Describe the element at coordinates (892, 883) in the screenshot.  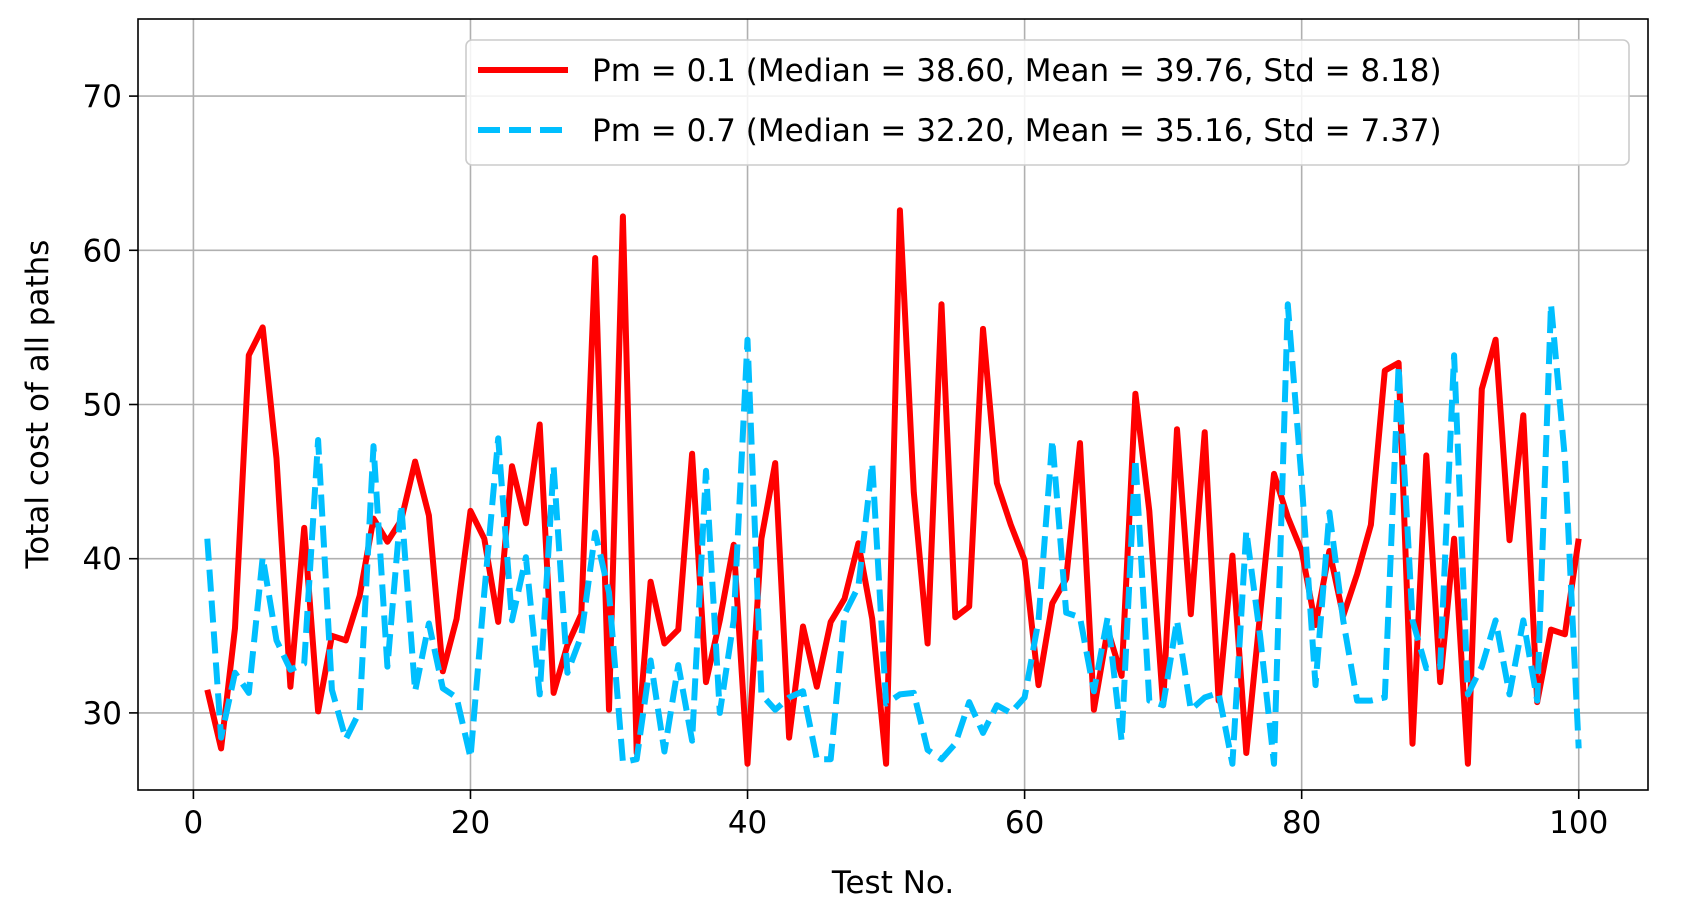
I see `x-axis-label: Test No.` at that location.